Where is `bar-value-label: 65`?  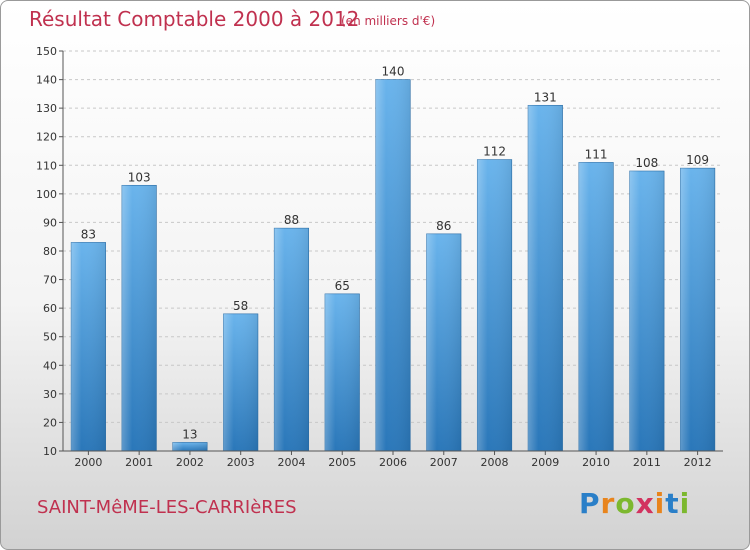 bar-value-label: 65 is located at coordinates (342, 286).